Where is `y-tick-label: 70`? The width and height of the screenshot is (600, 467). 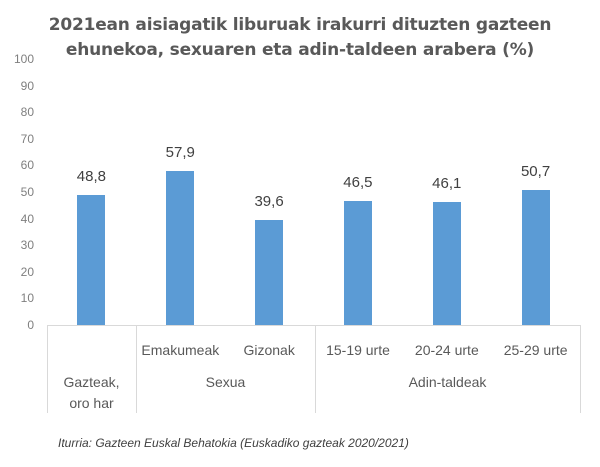 y-tick-label: 70 is located at coordinates (27, 138).